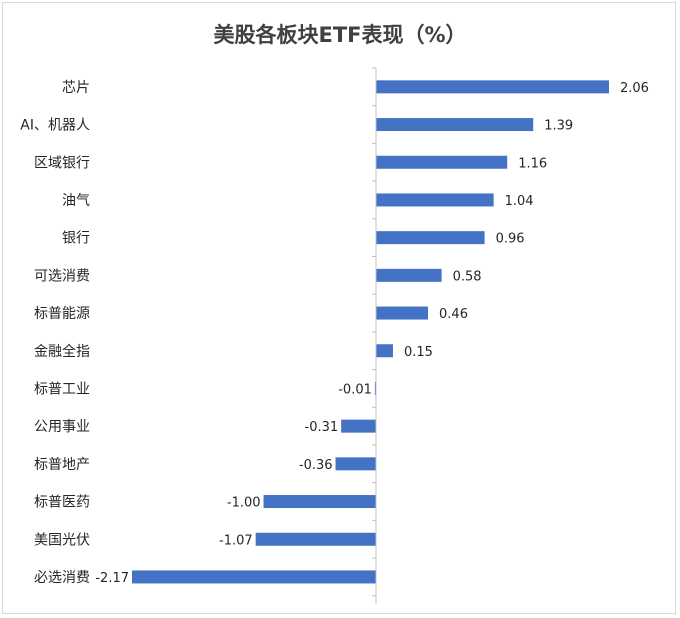  Describe the element at coordinates (62, 465) in the screenshot. I see `category-label: 标普地产` at that location.